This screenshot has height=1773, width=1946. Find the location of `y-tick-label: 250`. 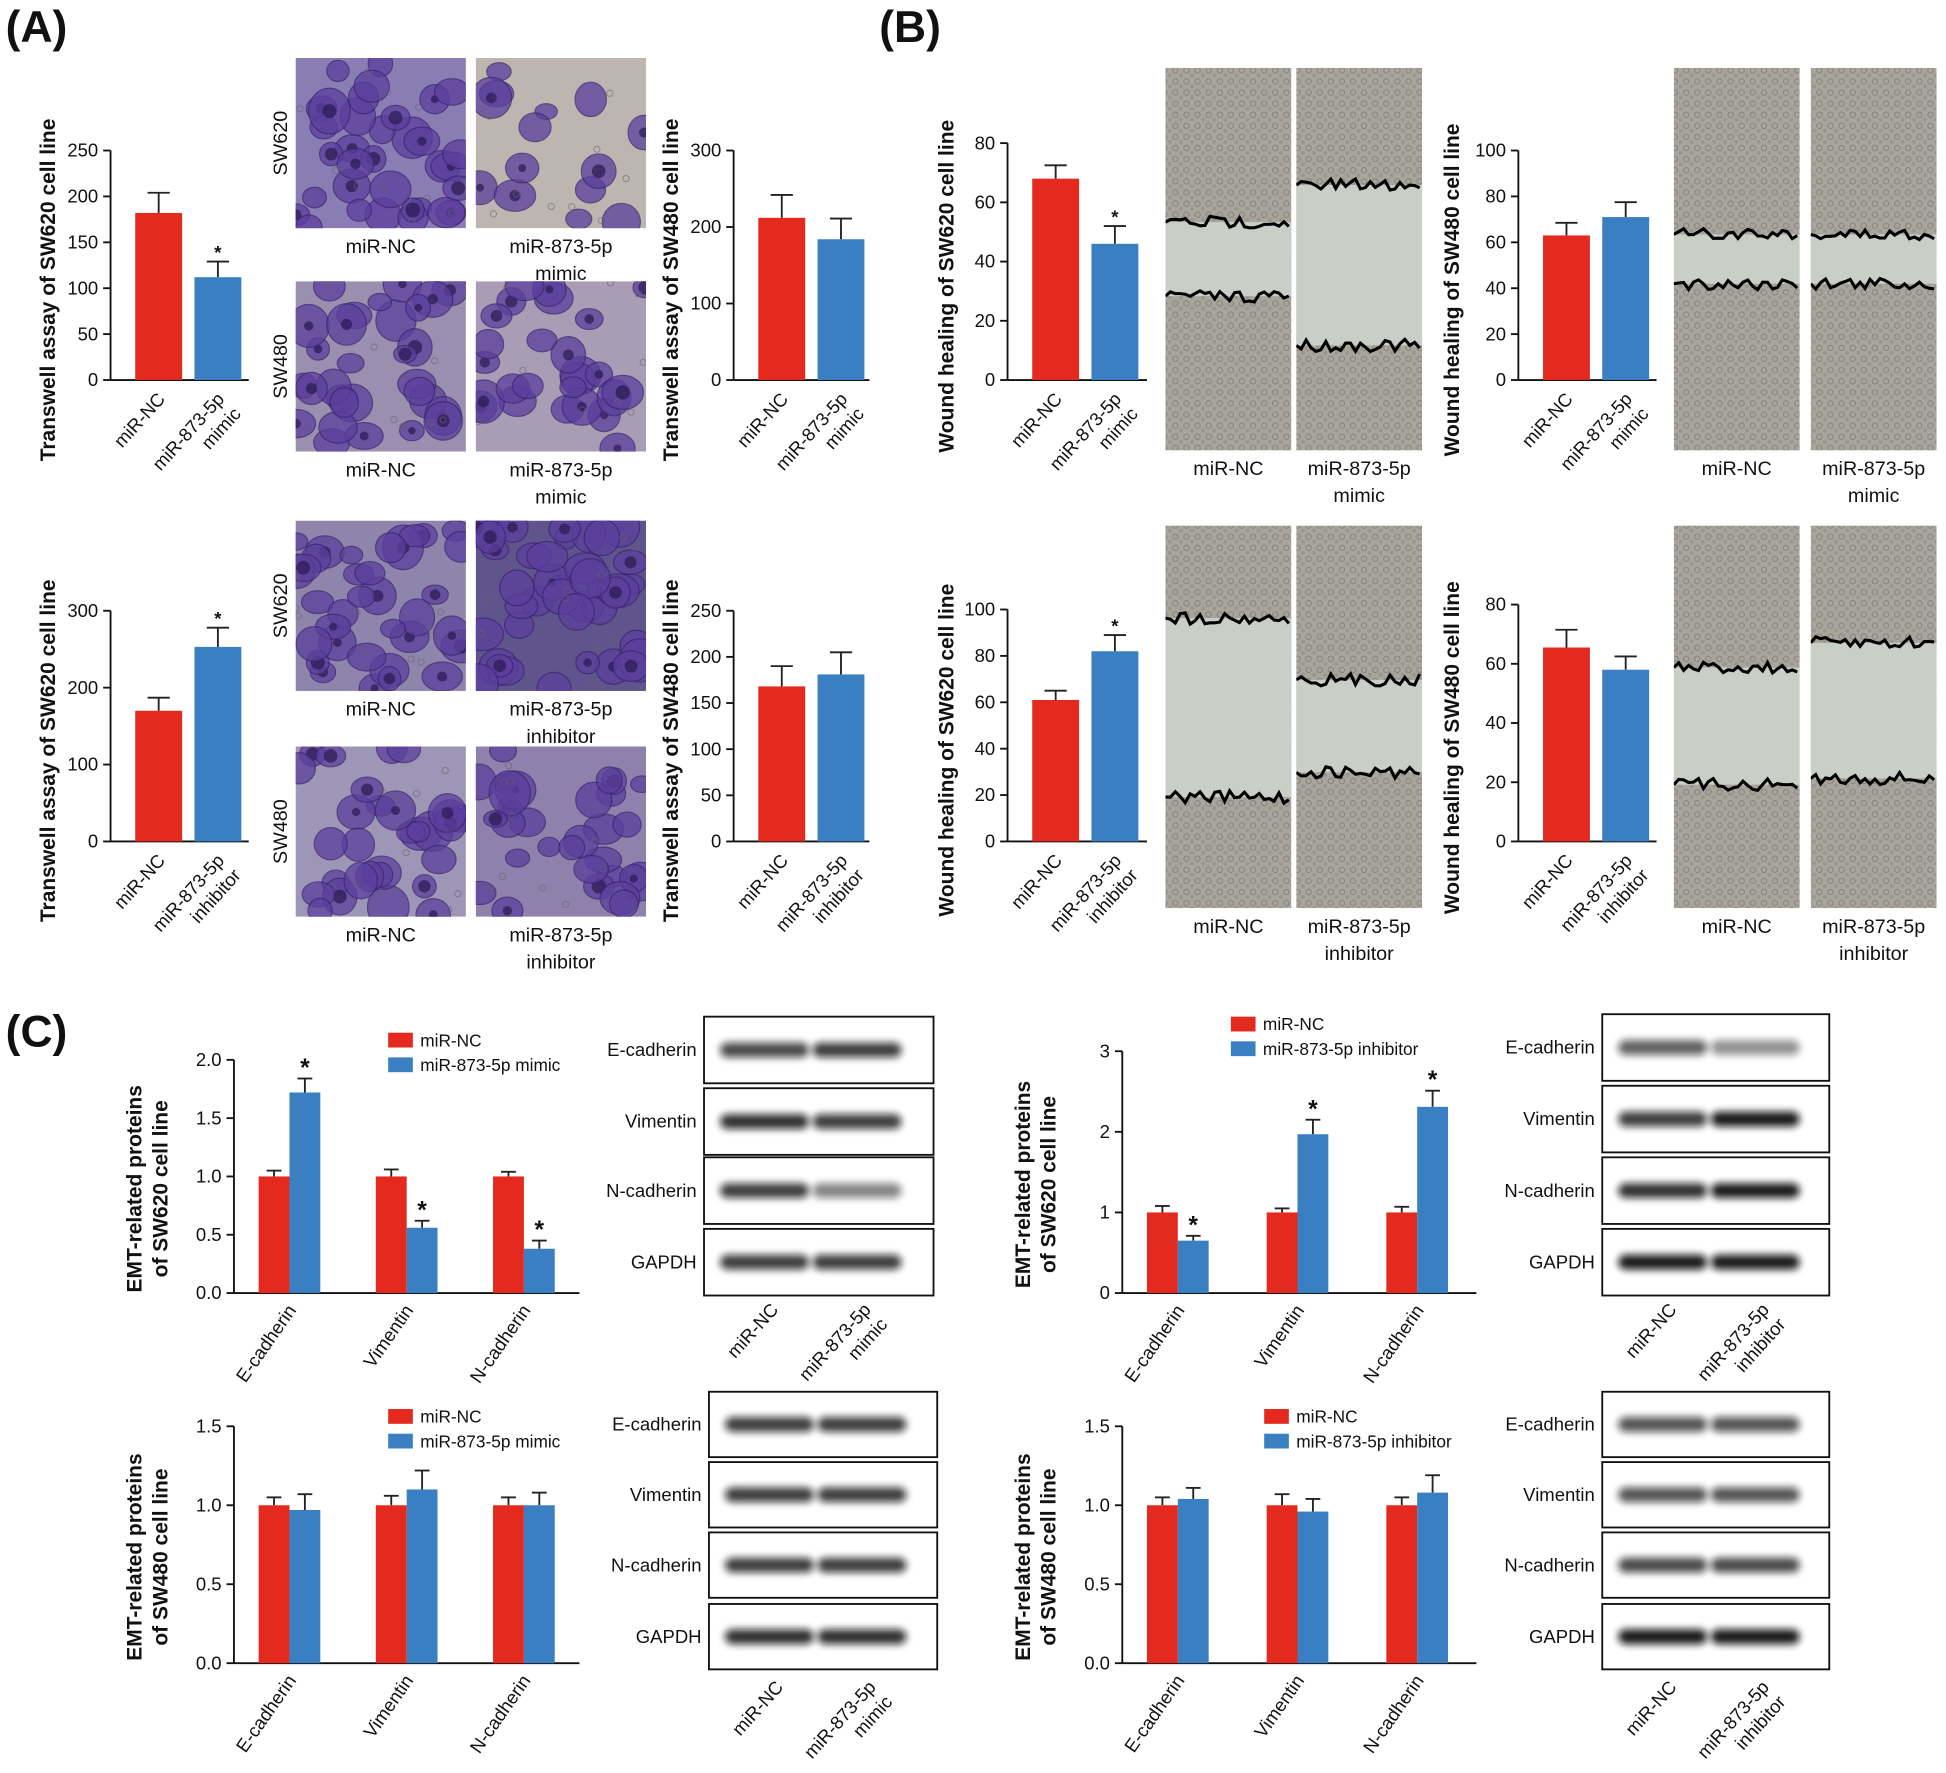

y-tick-label: 250 is located at coordinates (705, 610).